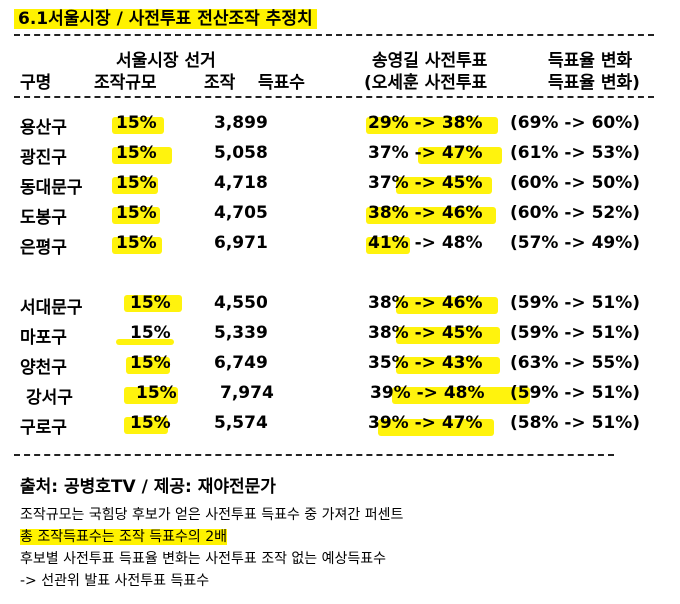  Describe the element at coordinates (281, 83) in the screenshot. I see `header-votes: 득표수` at that location.